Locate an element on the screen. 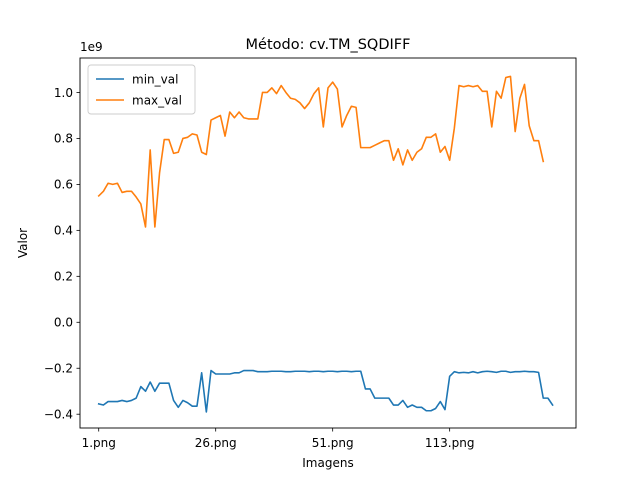  legend: min_val max_val is located at coordinates (141, 89).